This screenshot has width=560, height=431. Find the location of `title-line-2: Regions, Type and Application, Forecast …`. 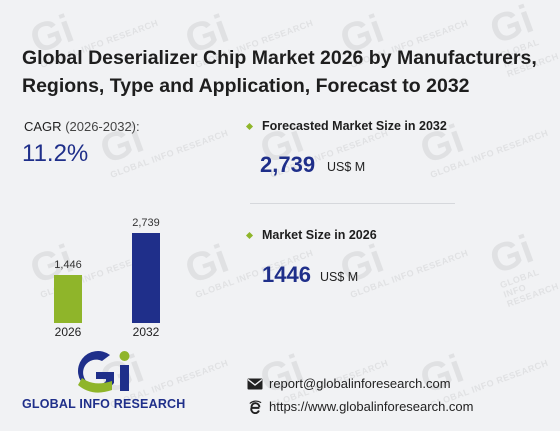

title-line-2: Regions, Type and Application, Forecast … is located at coordinates (246, 86).